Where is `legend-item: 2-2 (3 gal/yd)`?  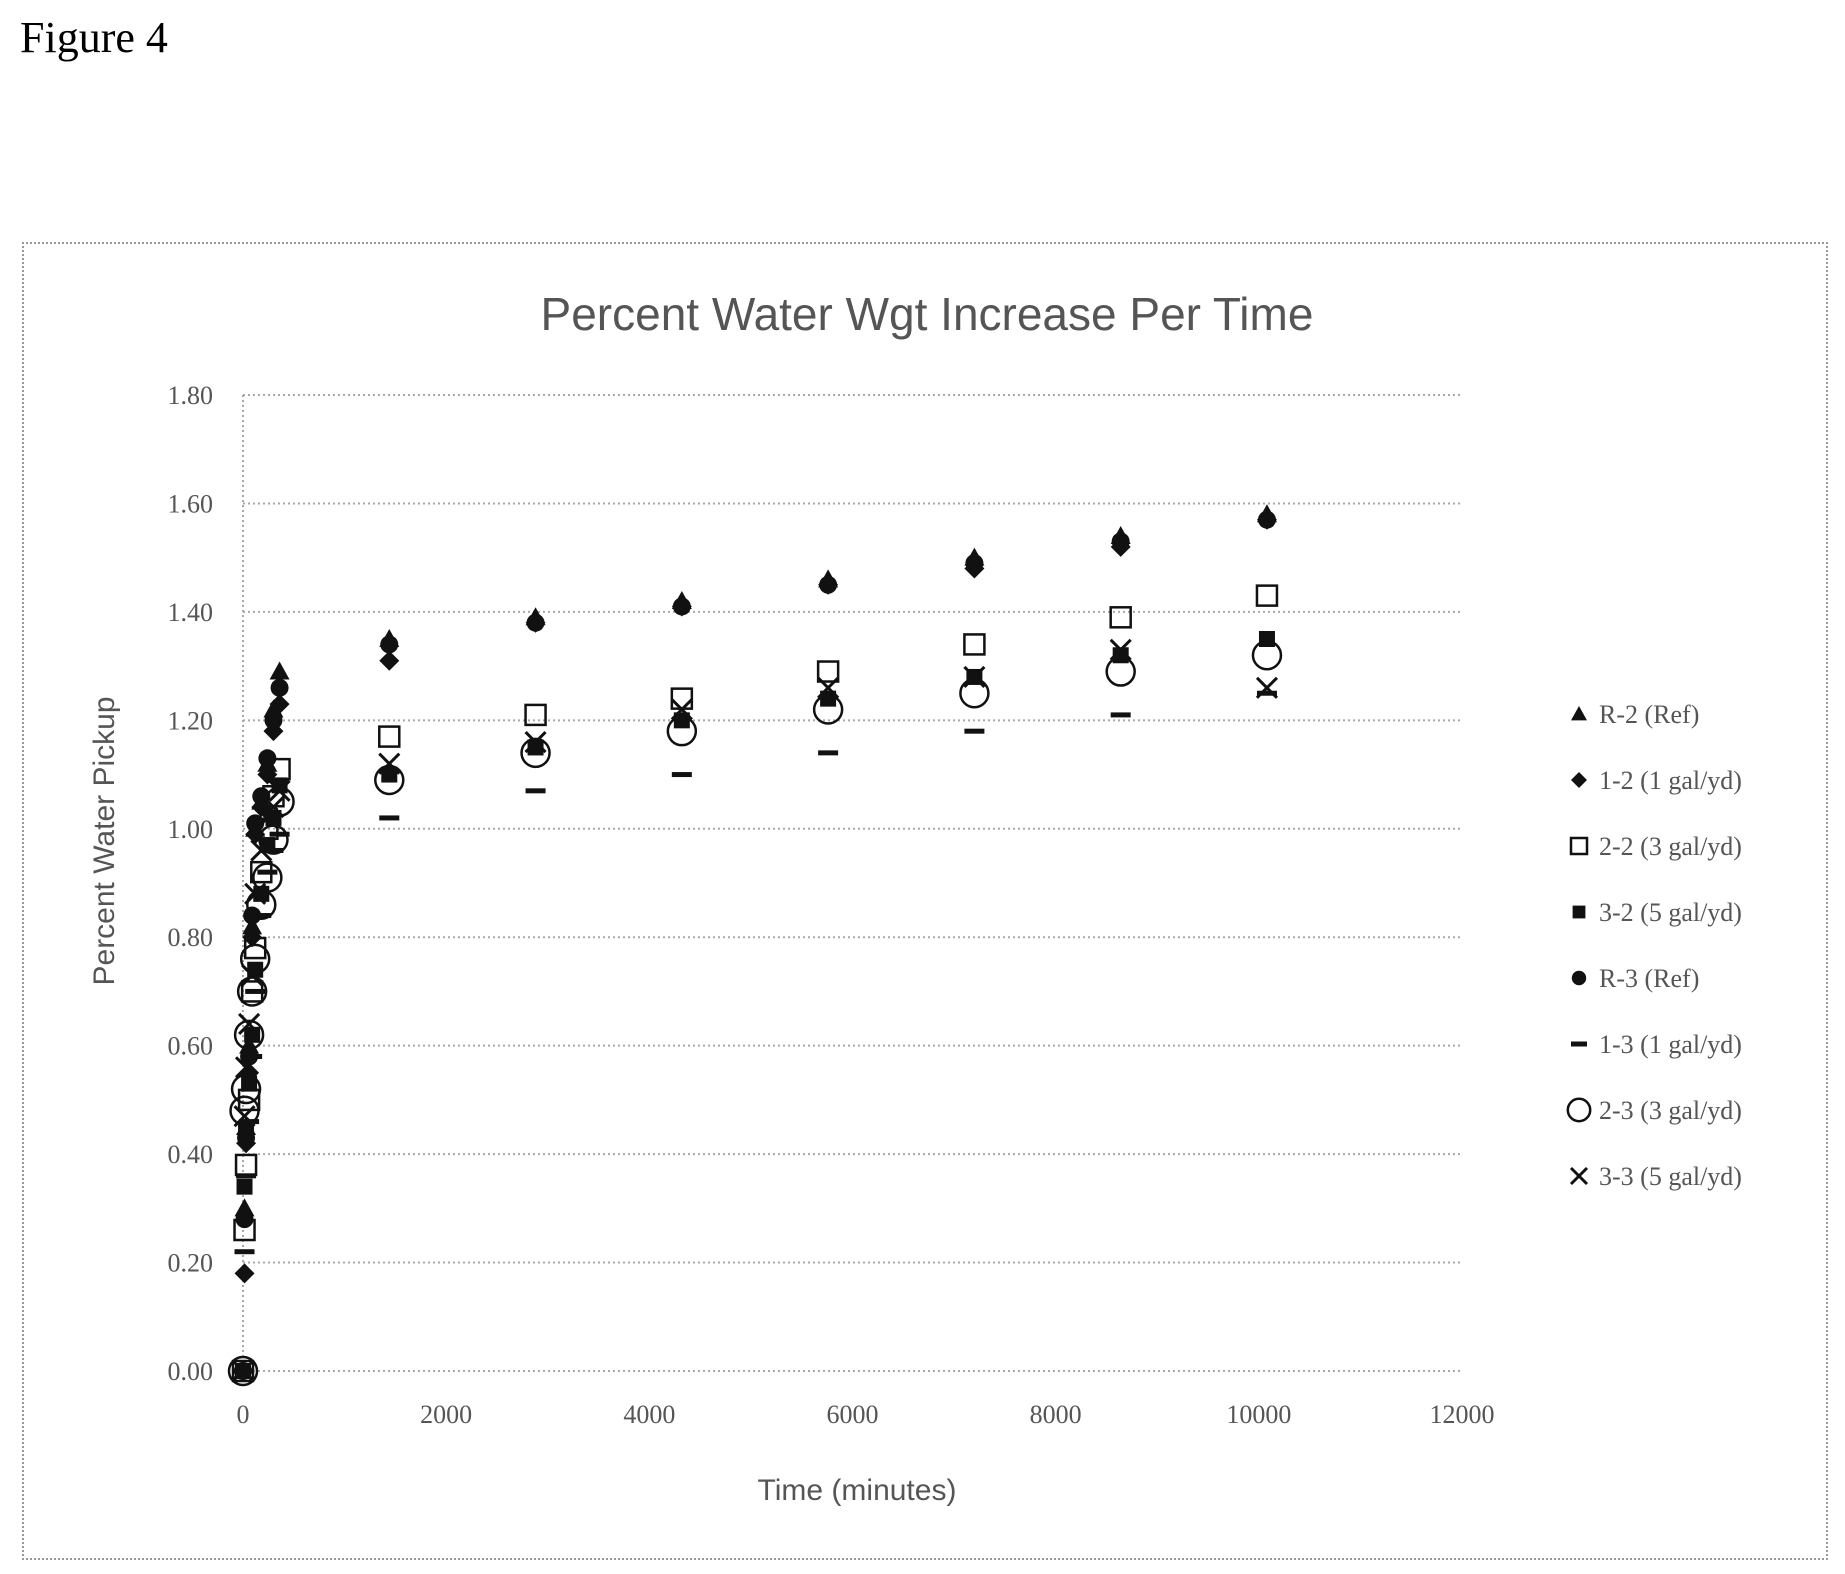 legend-item: 2-2 (3 gal/yd) is located at coordinates (1655, 846).